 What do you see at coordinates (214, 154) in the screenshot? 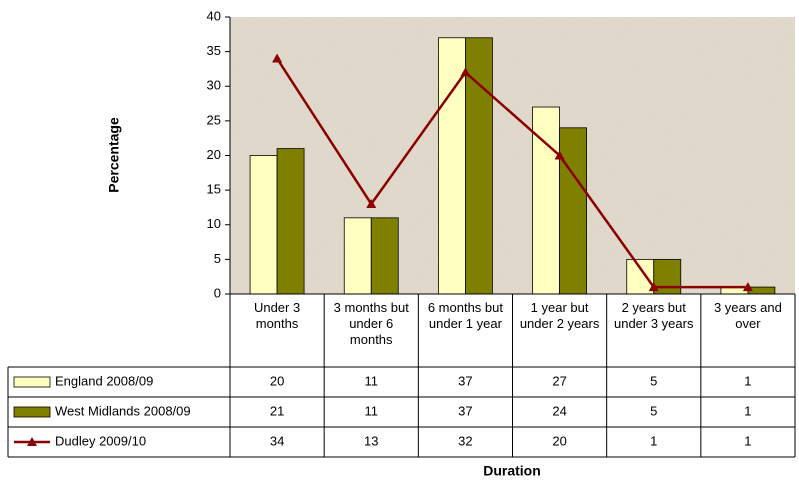
I see `y-tick-label: 20` at bounding box center [214, 154].